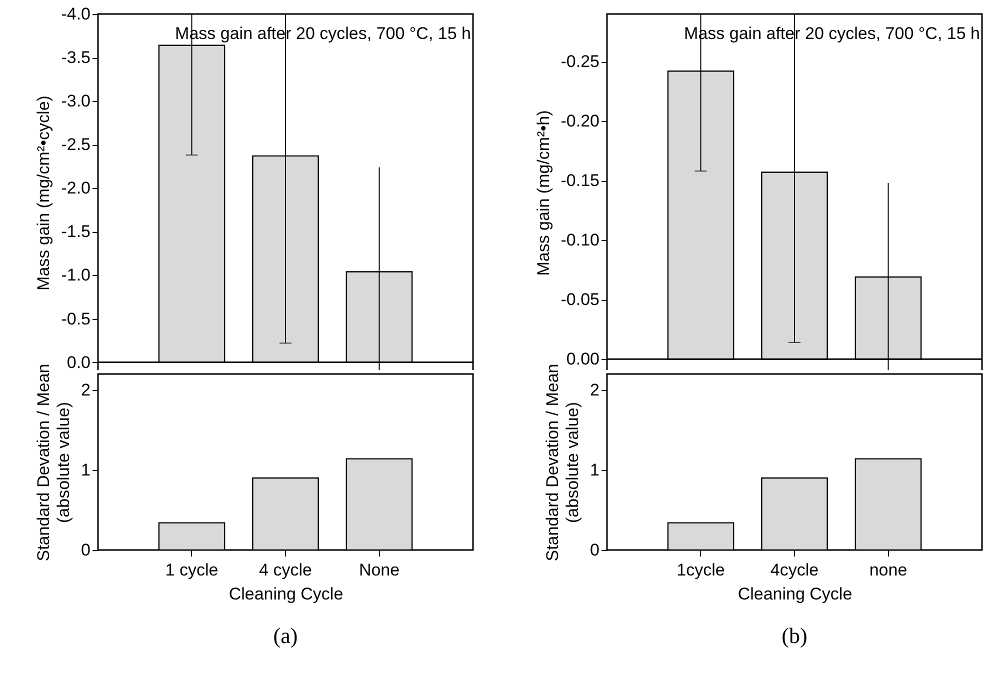  I want to click on y-tick-label: -2.0, so click(75, 188).